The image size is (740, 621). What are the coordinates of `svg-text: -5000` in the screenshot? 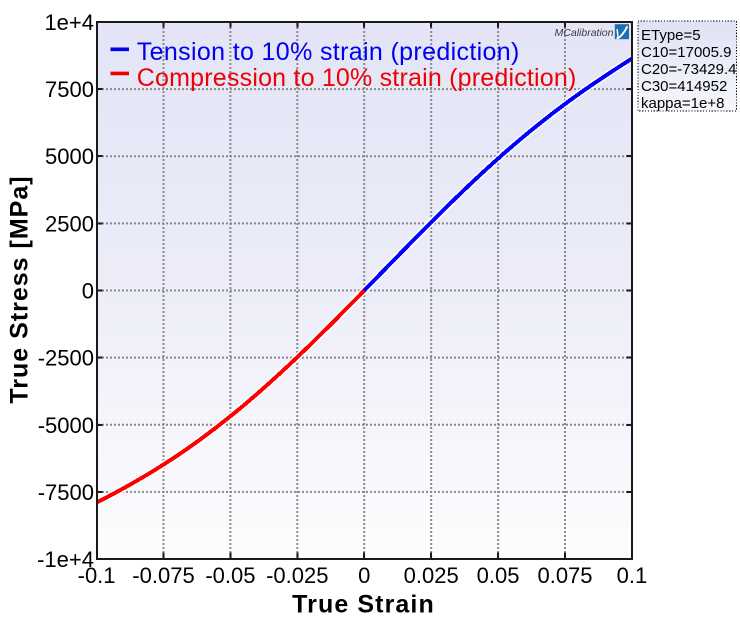 It's located at (66, 425).